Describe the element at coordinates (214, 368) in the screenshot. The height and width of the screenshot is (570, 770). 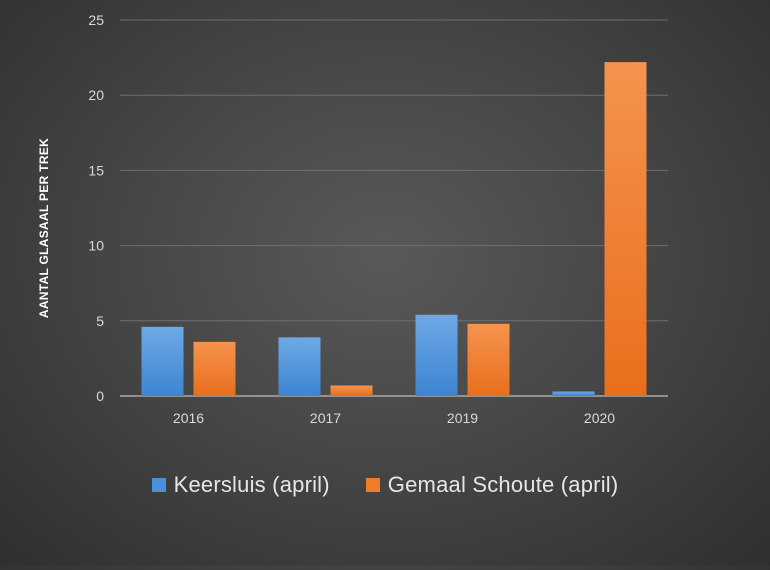
I see `bar-gemaal-schoute-2016` at that location.